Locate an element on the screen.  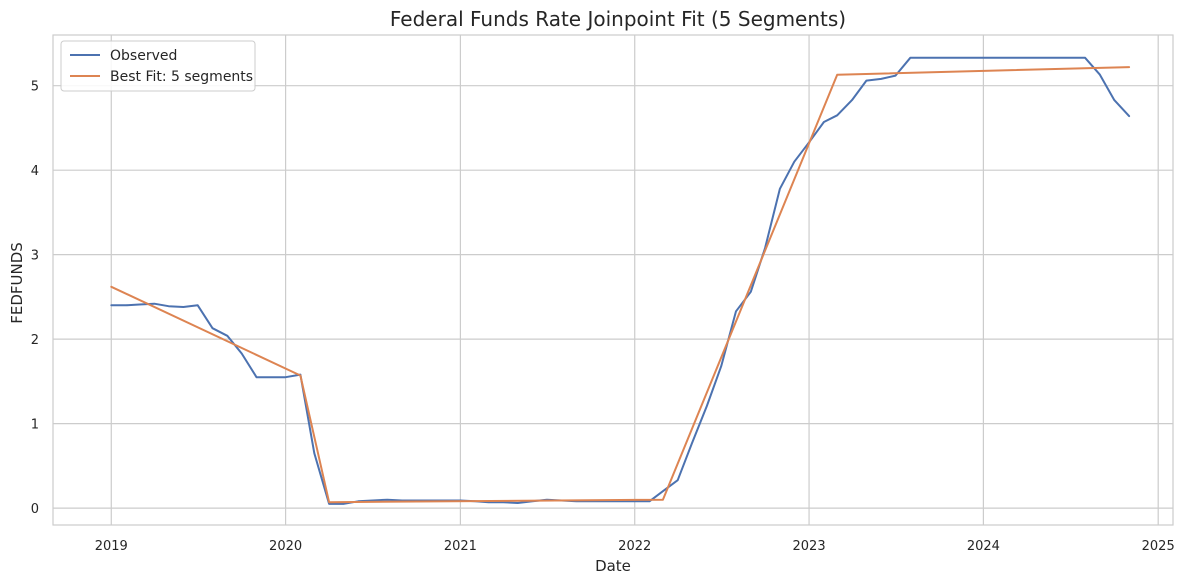
legend-box is located at coordinates (158, 66).